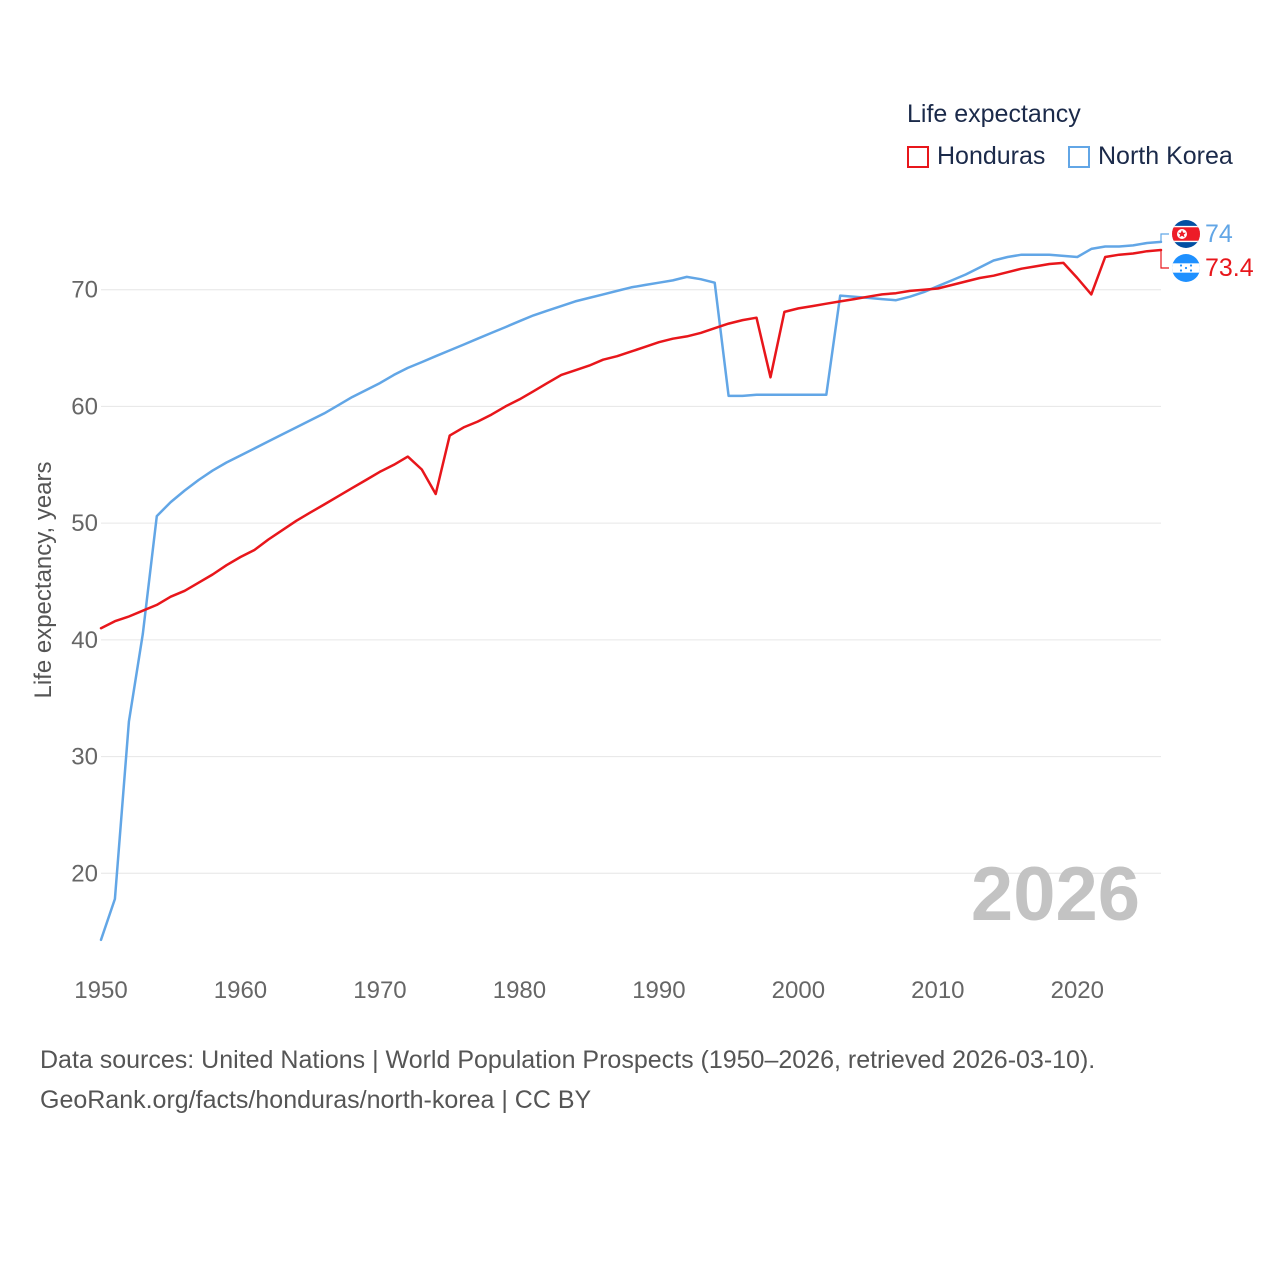 Image resolution: width=1280 pixels, height=1280 pixels. I want to click on legend-item-honduras: Honduras, so click(976, 156).